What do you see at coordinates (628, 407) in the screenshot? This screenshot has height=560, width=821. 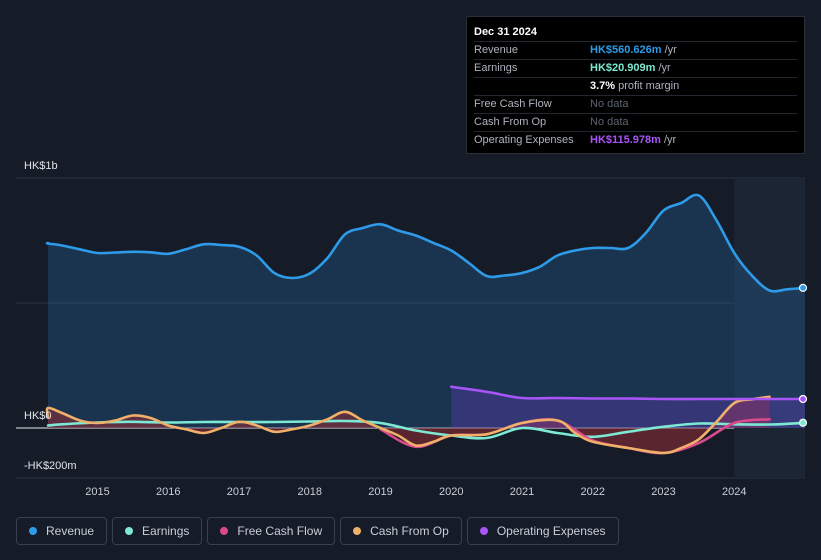 I see `operating-expenses-area` at bounding box center [628, 407].